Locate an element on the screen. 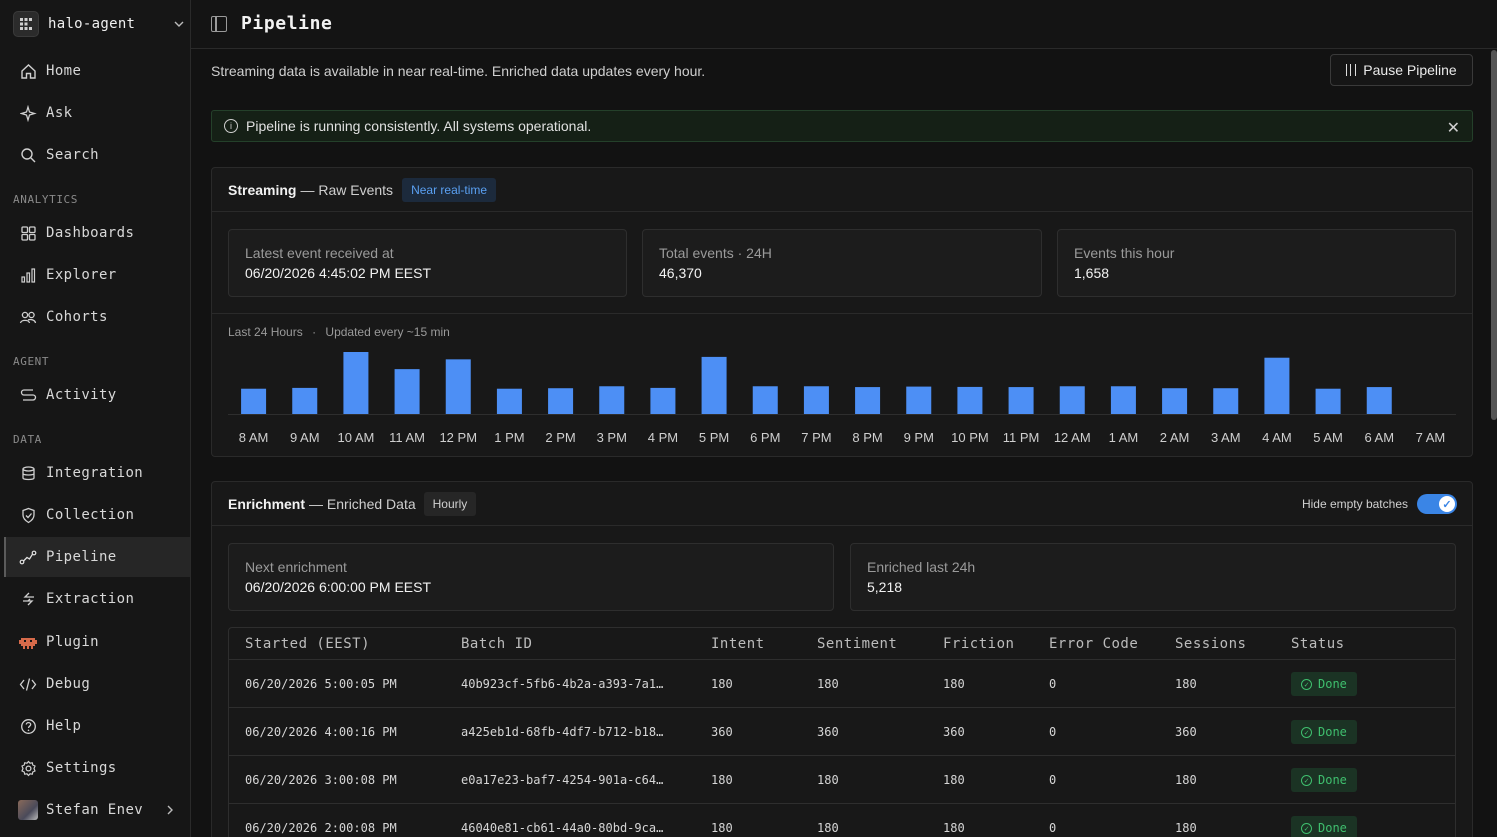 The image size is (1497, 837). enrichment-subtitle: — Enriched Data is located at coordinates (362, 503).